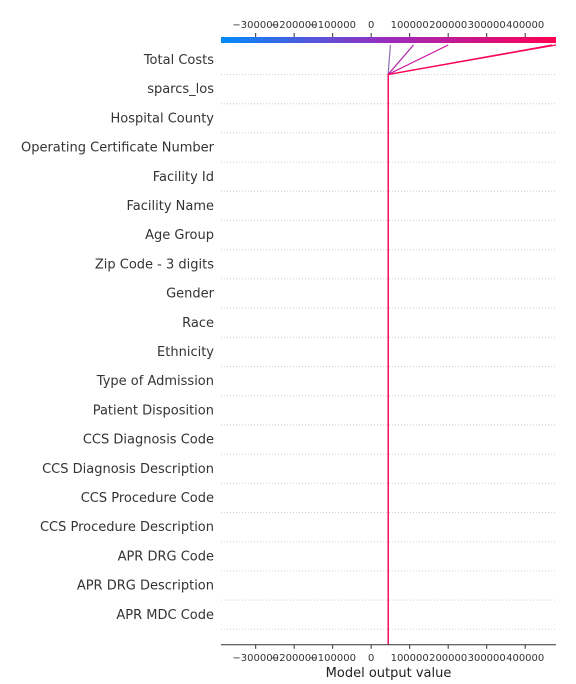  Describe the element at coordinates (166, 556) in the screenshot. I see `feature-label: APR DRG Code` at that location.